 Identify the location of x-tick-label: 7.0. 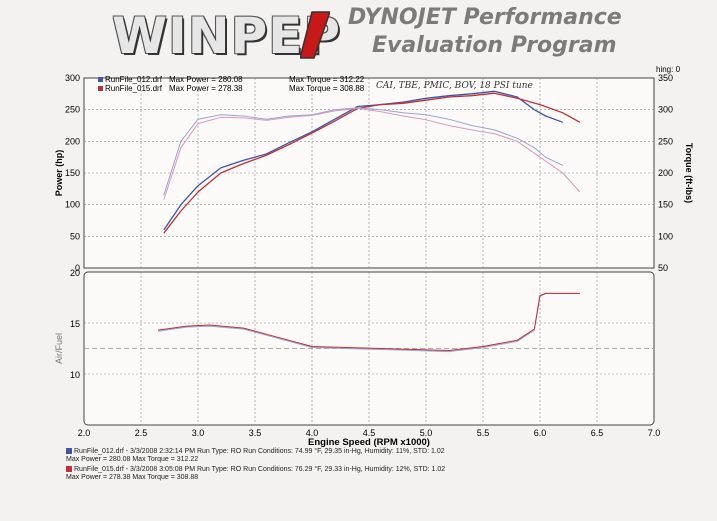
(654, 433).